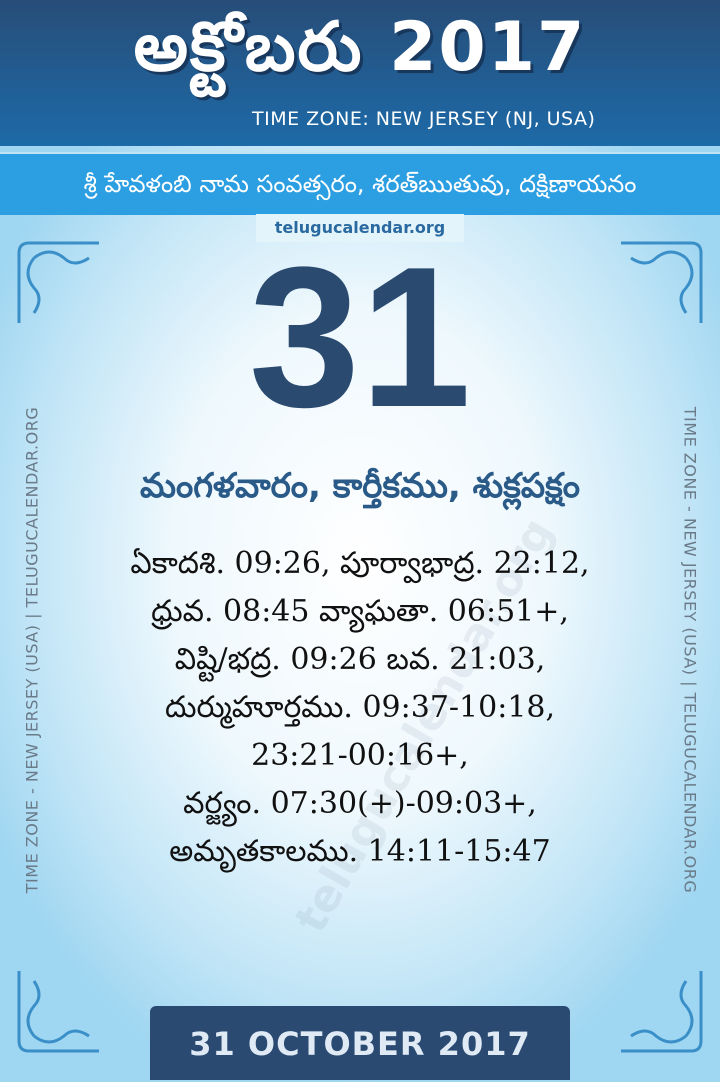 The width and height of the screenshot is (720, 1082). I want to click on ornament-bottom-left-icon, so click(58, 1012).